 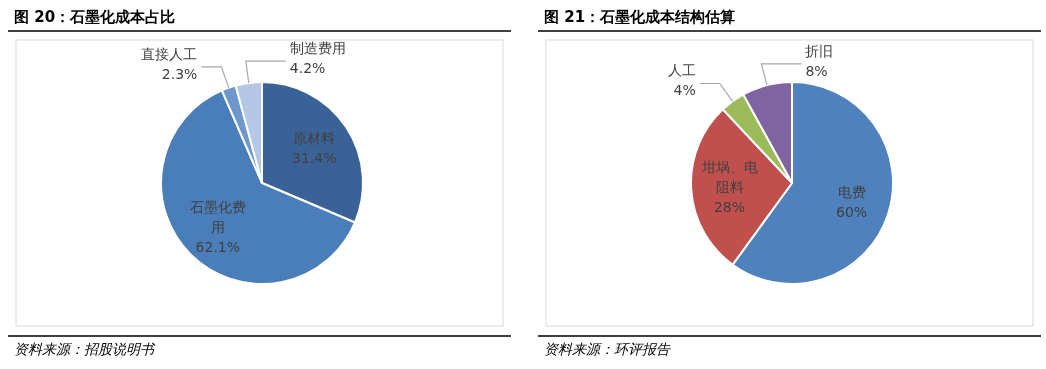 What do you see at coordinates (314, 138) in the screenshot?
I see `slice-label: 原材料` at bounding box center [314, 138].